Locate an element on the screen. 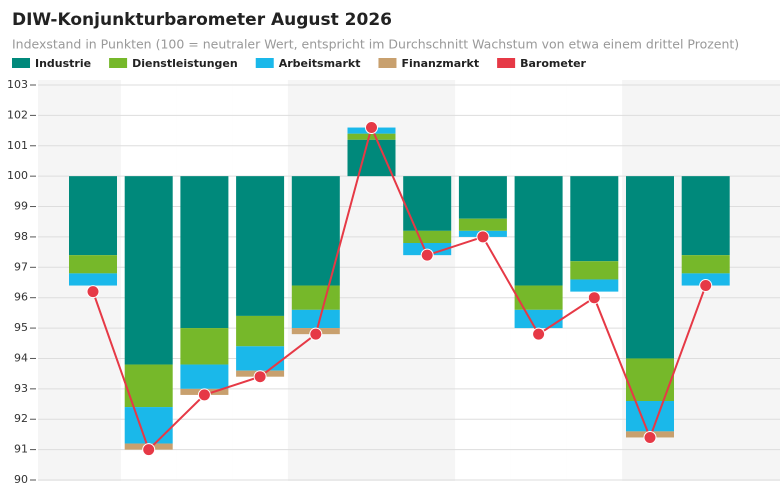  legend-label: Arbeitsmarkt is located at coordinates (320, 63).